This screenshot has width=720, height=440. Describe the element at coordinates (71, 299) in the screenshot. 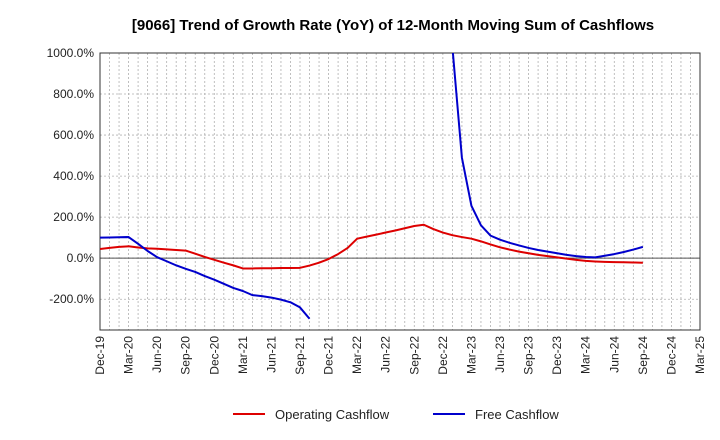

I see `y-tick-label: -200.0%` at that location.